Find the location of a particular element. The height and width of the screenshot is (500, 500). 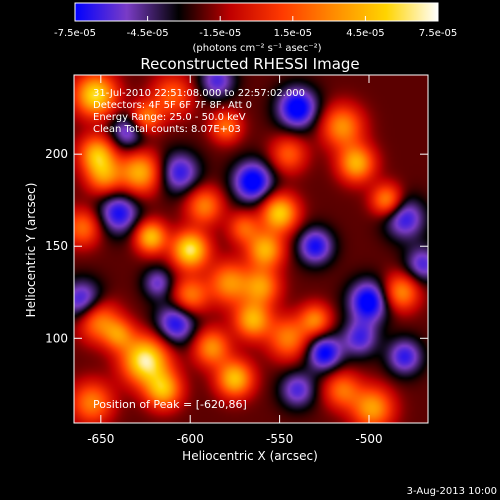

colorbar-tick-label: 1.5e-05 is located at coordinates (293, 33).